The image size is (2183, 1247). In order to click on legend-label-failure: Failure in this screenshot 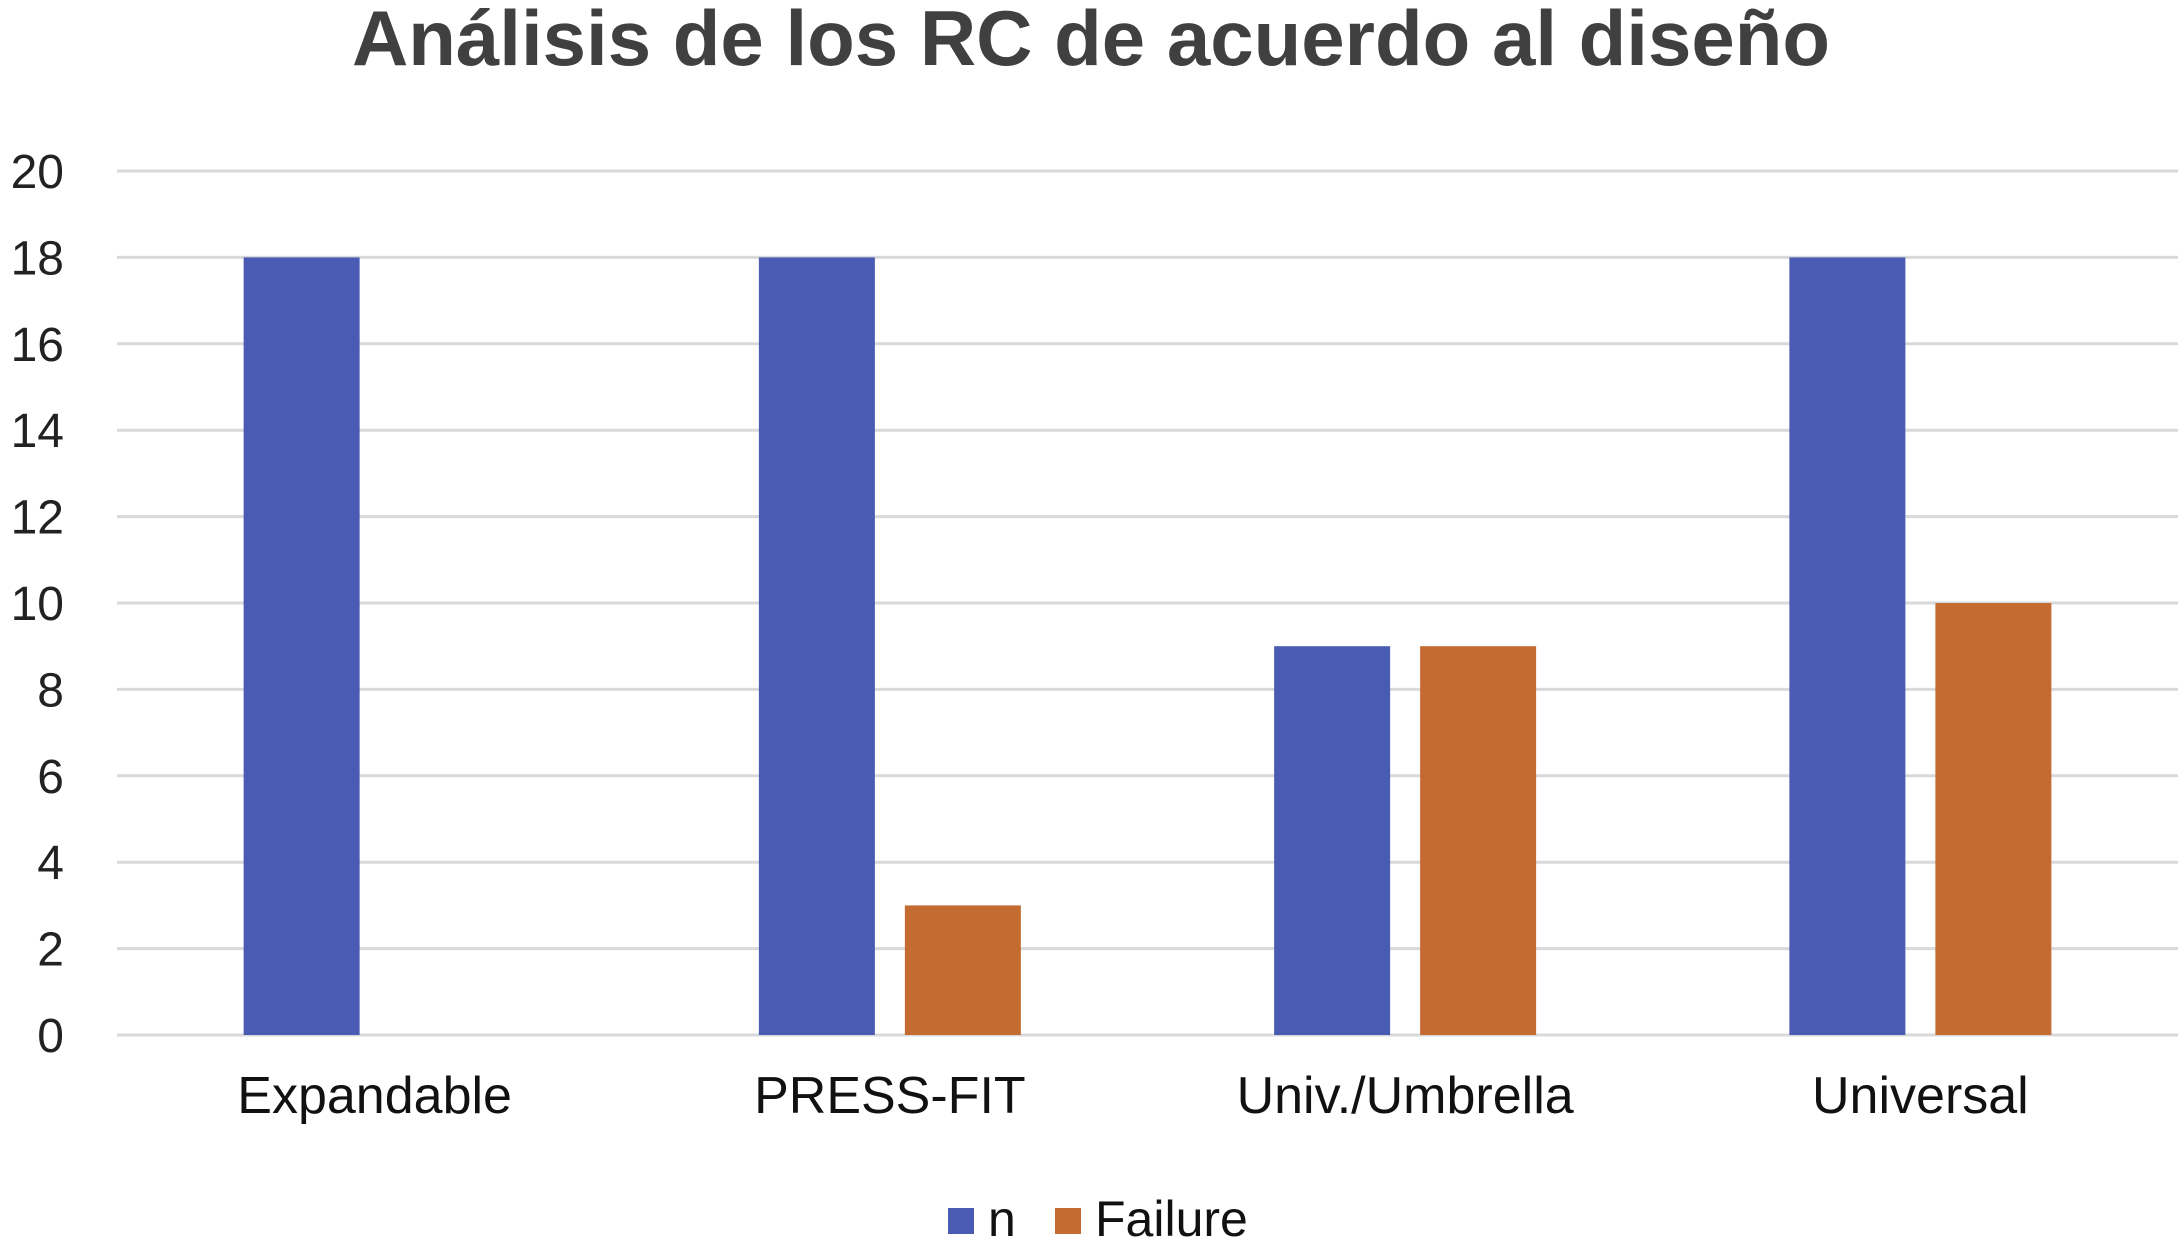, I will do `click(1171, 1219)`.